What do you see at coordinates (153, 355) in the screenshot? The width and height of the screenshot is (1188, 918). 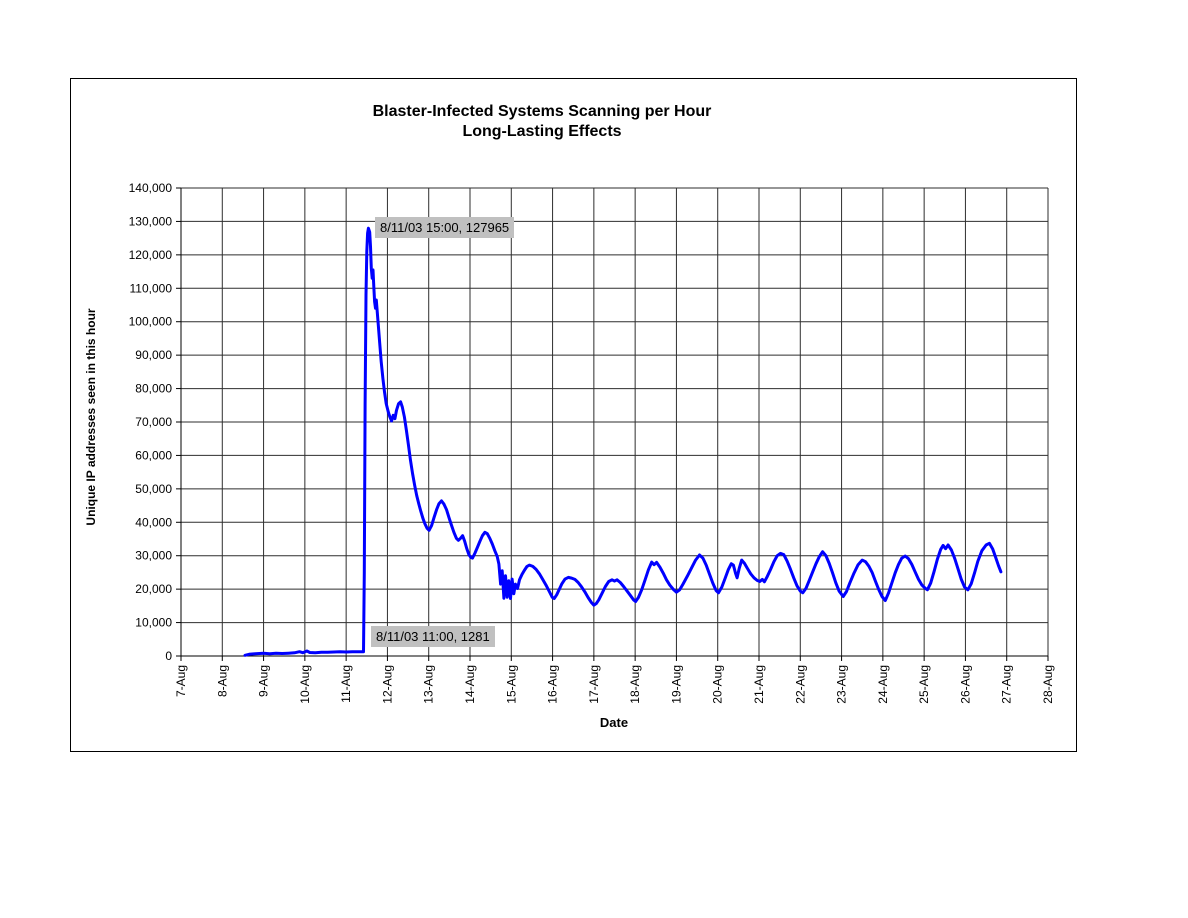 I see `y-tick-label: 90,000` at bounding box center [153, 355].